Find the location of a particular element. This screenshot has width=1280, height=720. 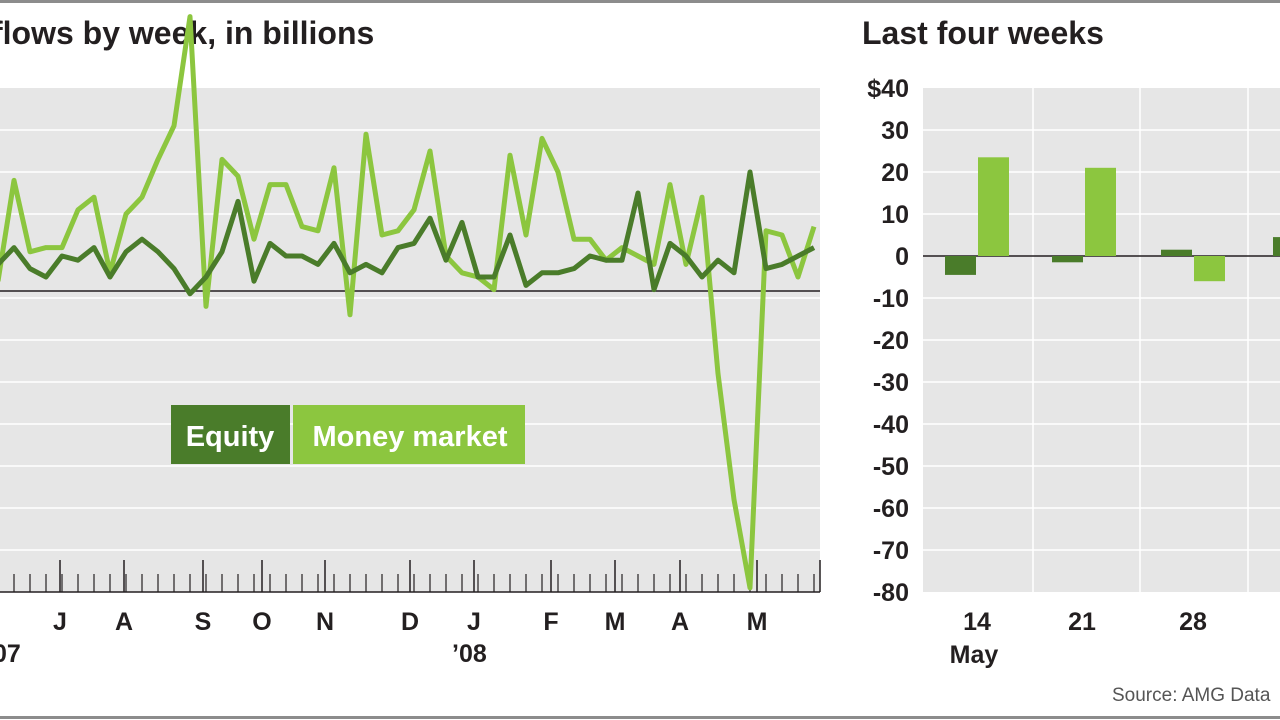

may-label: May is located at coordinates (974, 655).